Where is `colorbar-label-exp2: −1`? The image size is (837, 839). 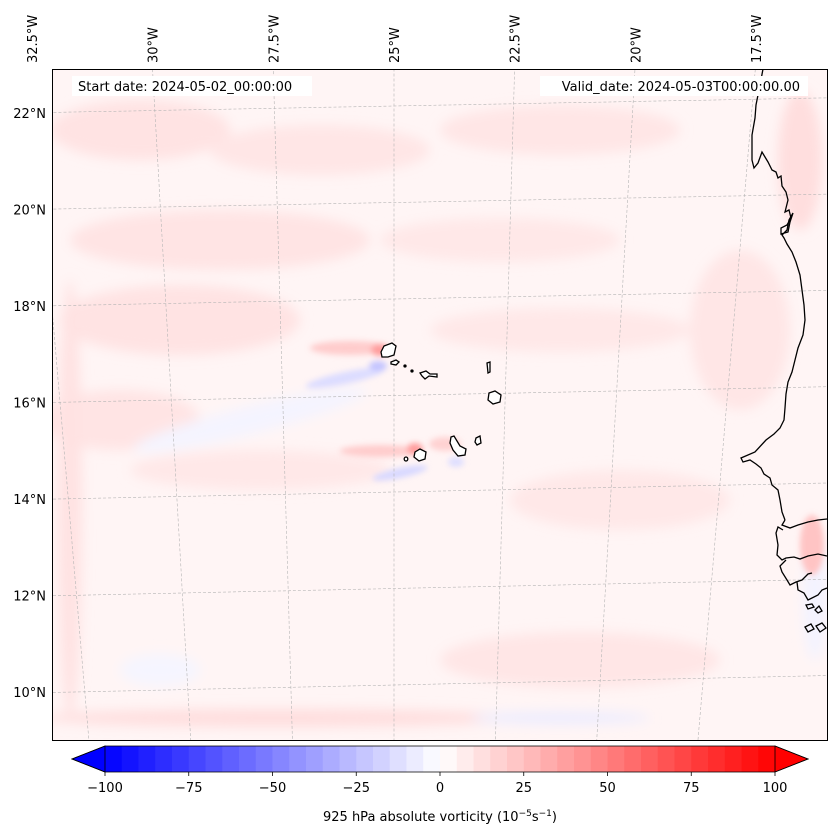 colorbar-label-exp2: −1 is located at coordinates (545, 814).